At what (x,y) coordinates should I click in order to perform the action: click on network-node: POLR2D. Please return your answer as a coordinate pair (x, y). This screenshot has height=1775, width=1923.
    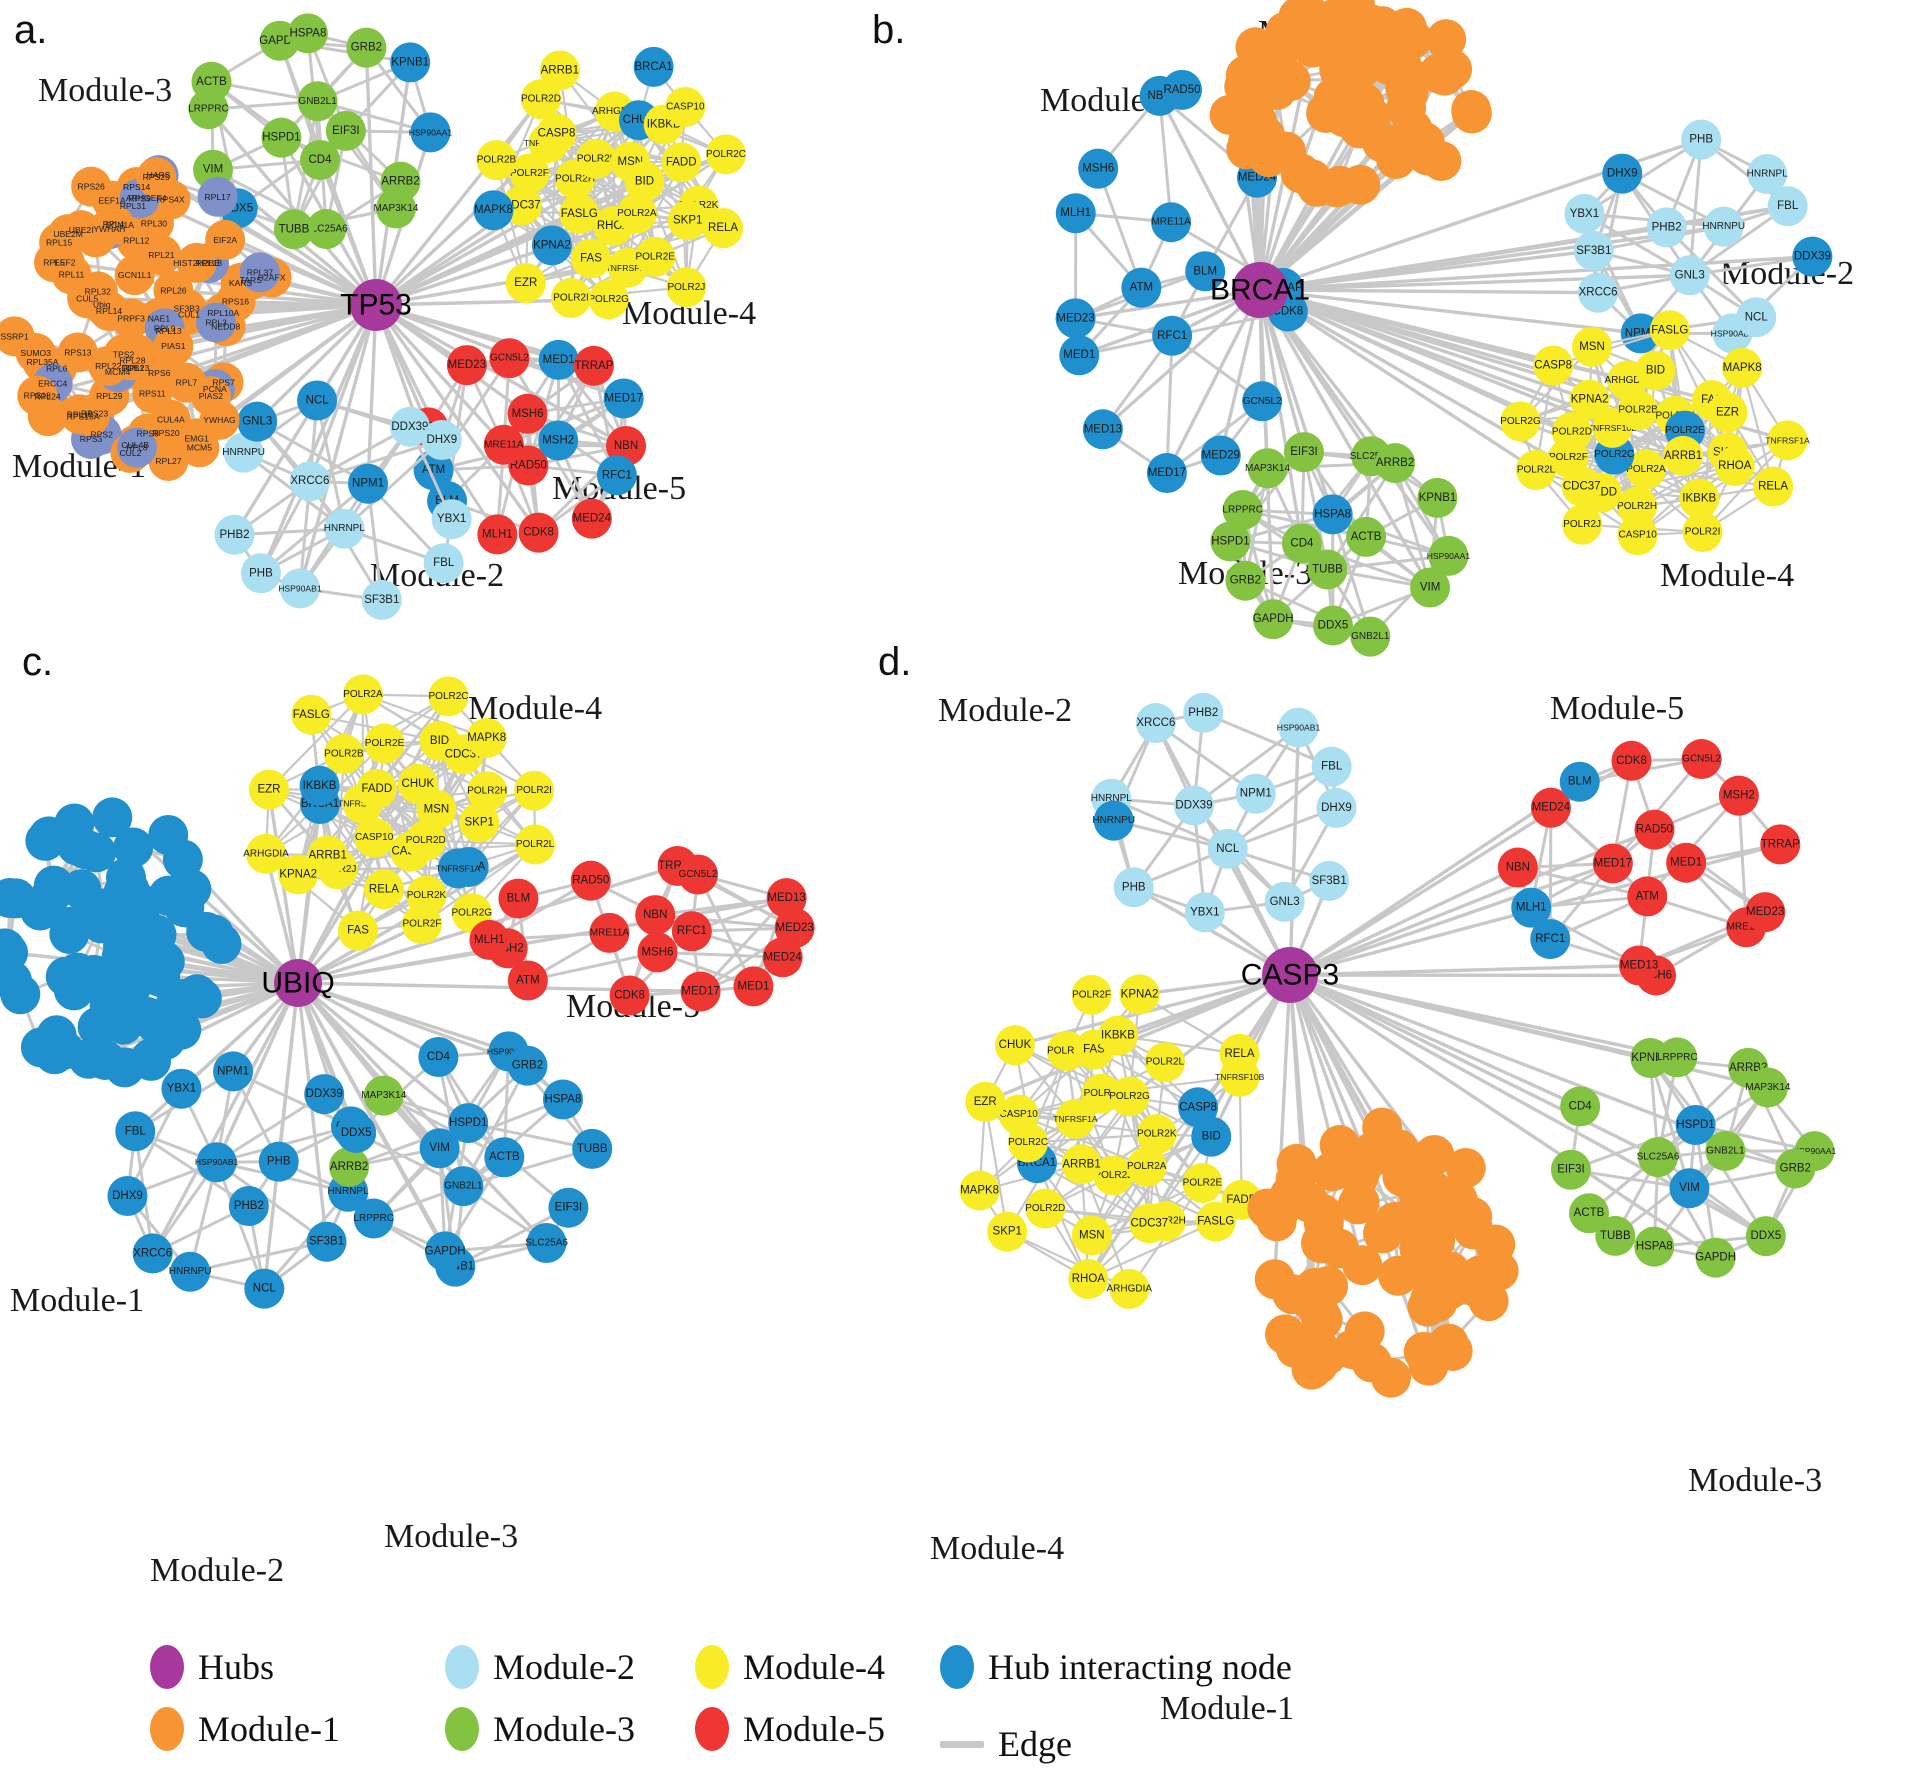
    Looking at the image, I should click on (1045, 1208).